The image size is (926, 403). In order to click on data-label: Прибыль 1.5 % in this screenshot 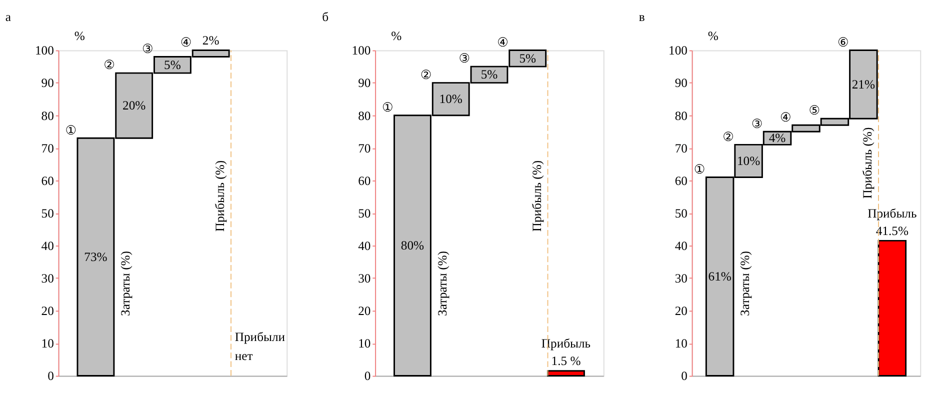, I will do `click(566, 352)`.